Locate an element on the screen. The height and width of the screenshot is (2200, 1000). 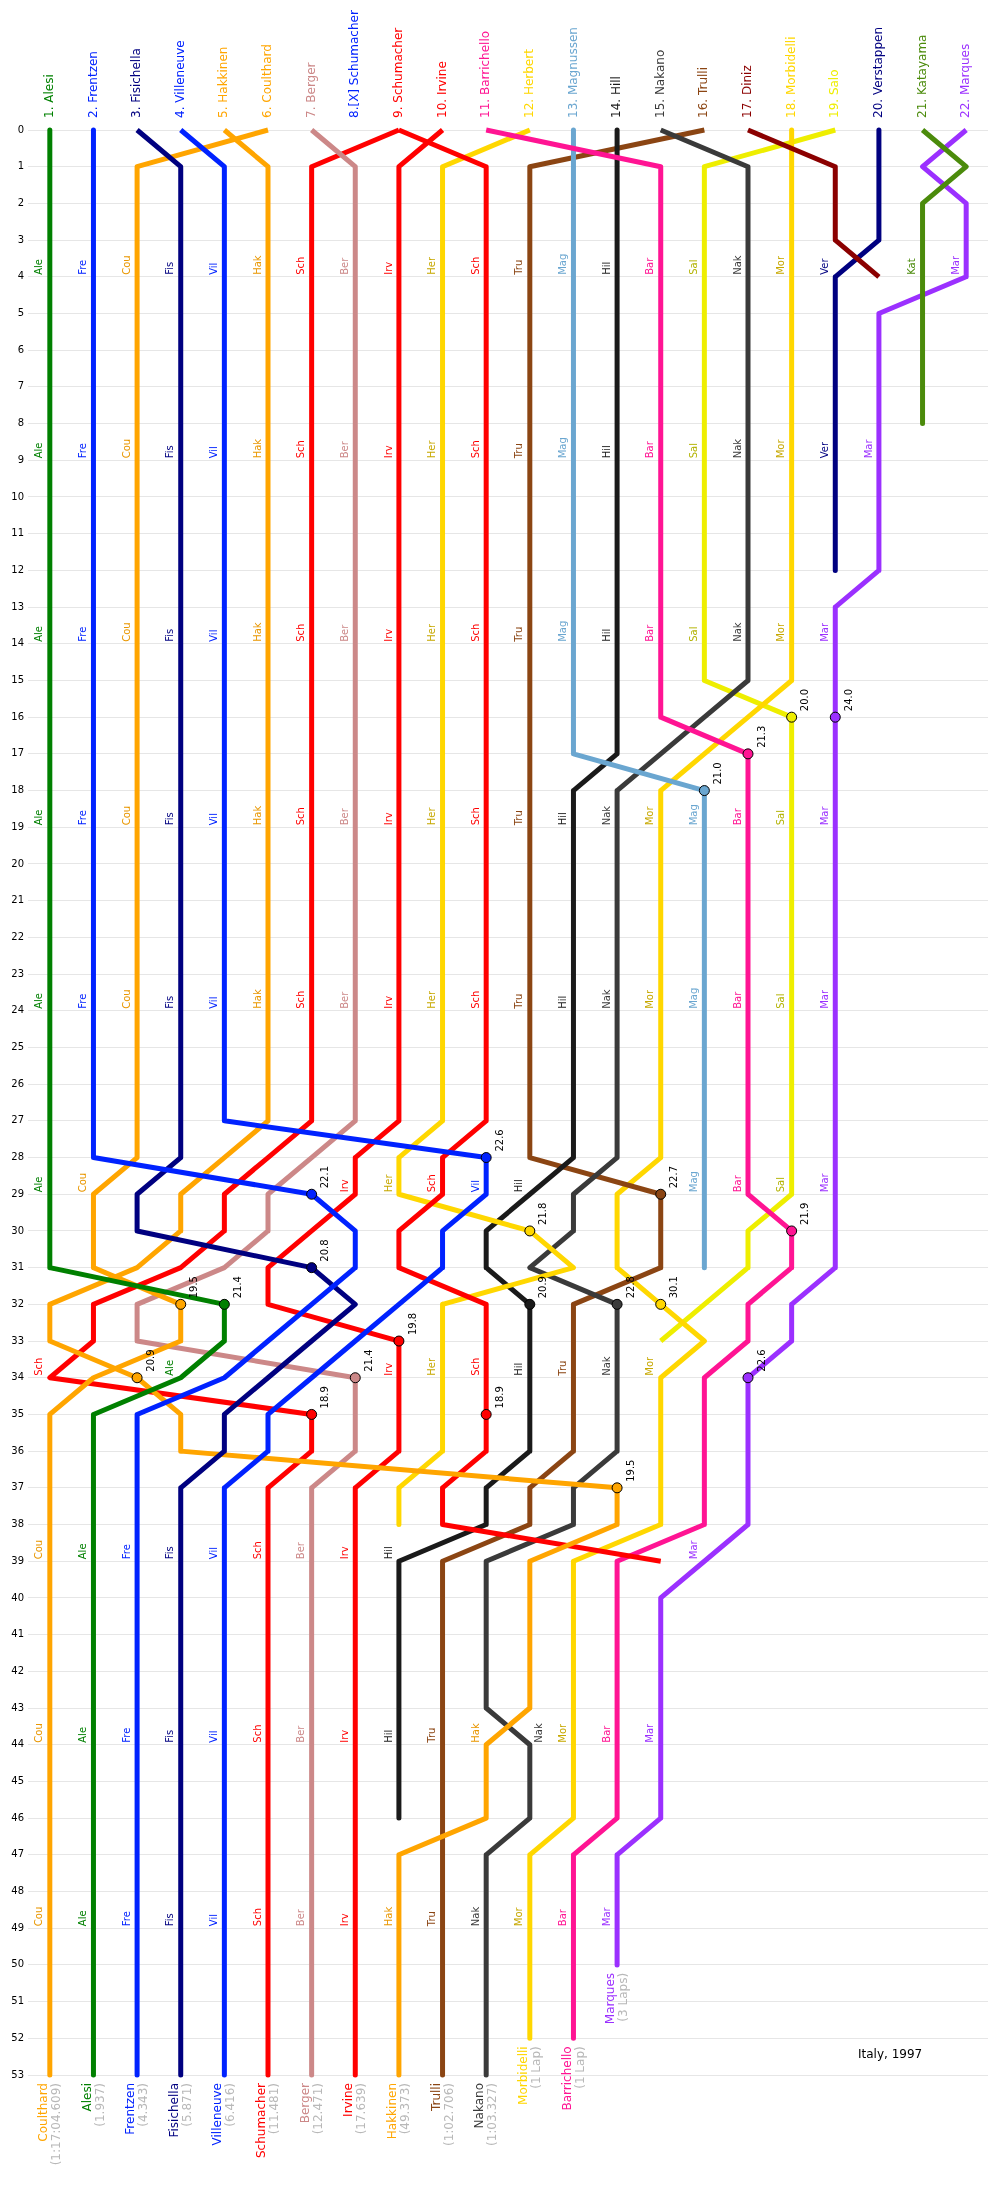
x-tick-label: 12. Herbert is located at coordinates (528, 83).